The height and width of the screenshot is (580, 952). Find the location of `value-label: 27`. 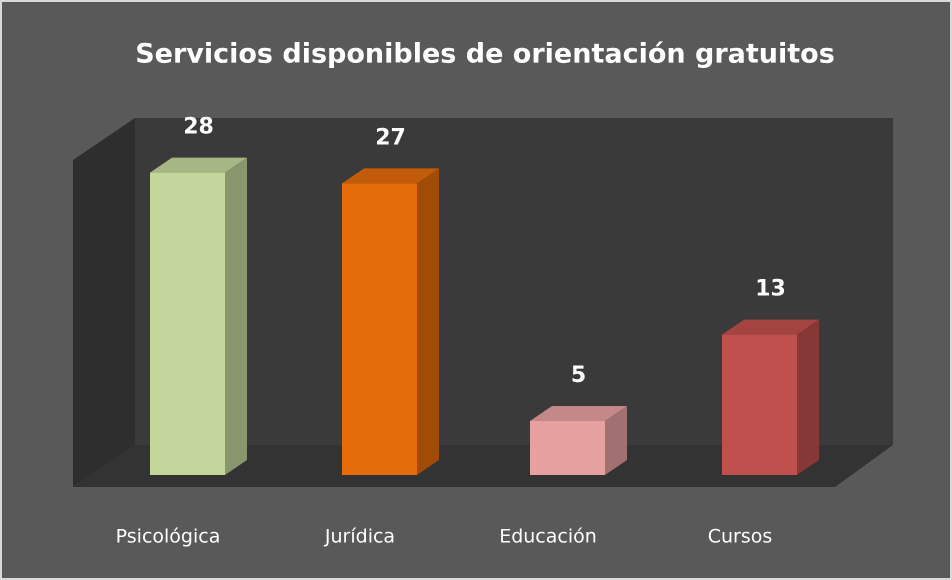

value-label: 27 is located at coordinates (390, 137).